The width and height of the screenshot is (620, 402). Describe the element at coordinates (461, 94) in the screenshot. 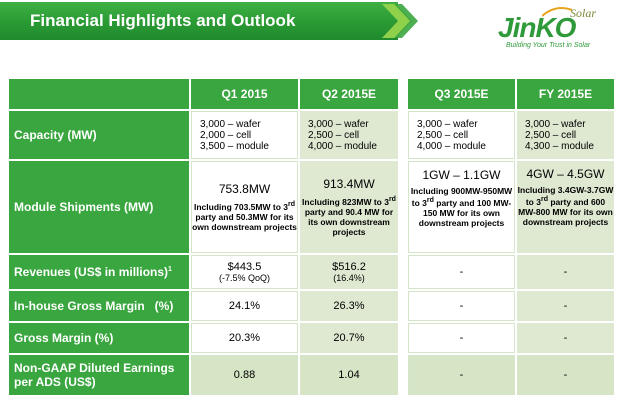

I see `col-header-q3: Q3 2015E` at that location.